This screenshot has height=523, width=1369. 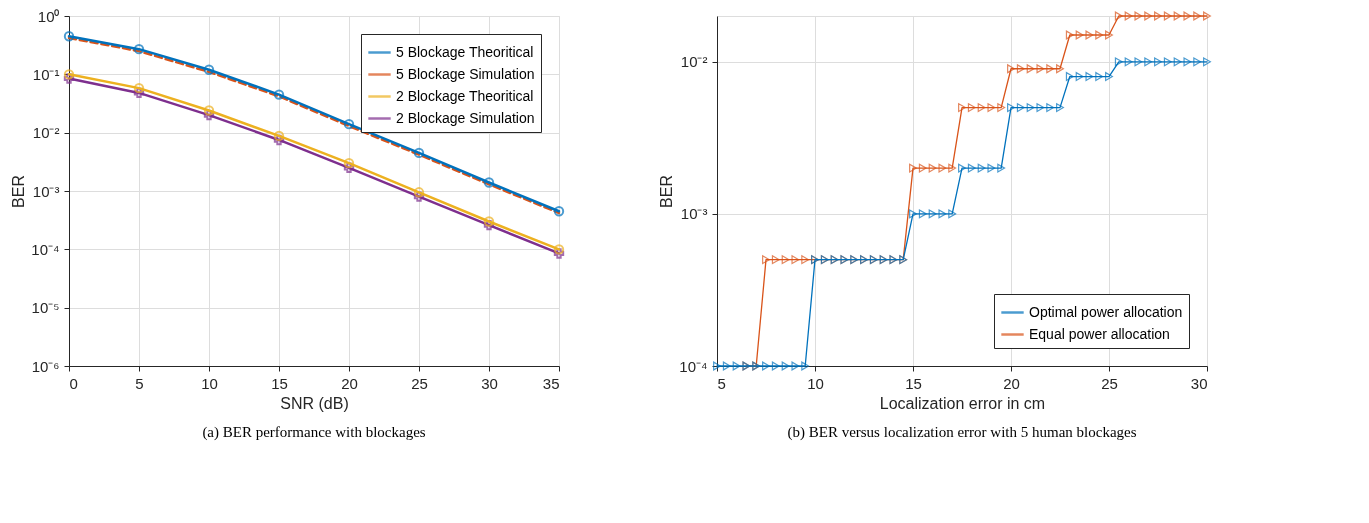 What do you see at coordinates (962, 403) in the screenshot?
I see `x-axis-title: Localization error in cm` at bounding box center [962, 403].